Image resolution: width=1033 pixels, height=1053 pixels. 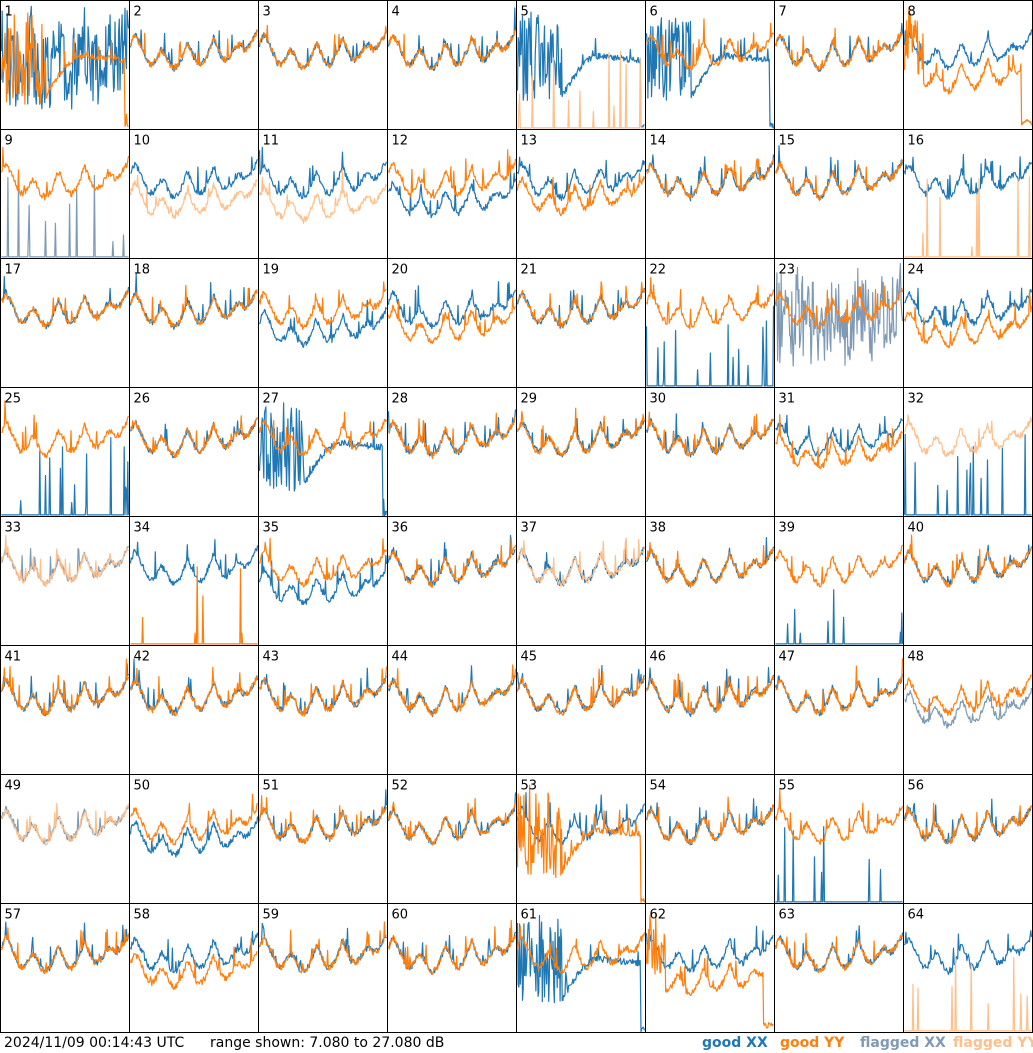 What do you see at coordinates (267, 12) in the screenshot?
I see `panel-label: 3` at bounding box center [267, 12].